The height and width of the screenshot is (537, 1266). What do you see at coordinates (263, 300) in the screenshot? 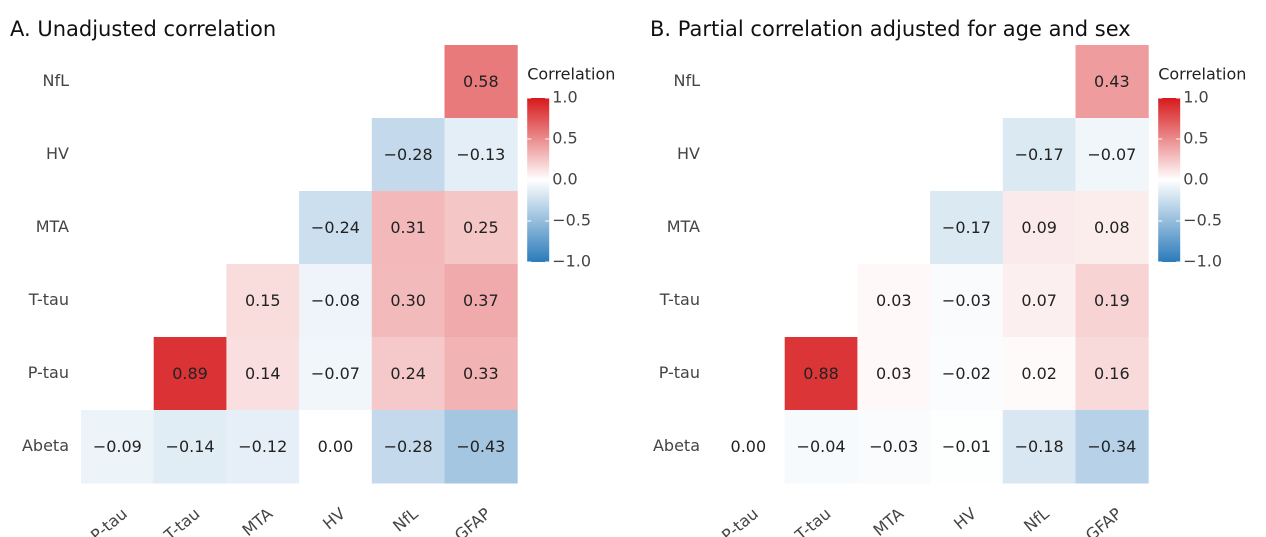
I see `cell-label: 0.15` at bounding box center [263, 300].